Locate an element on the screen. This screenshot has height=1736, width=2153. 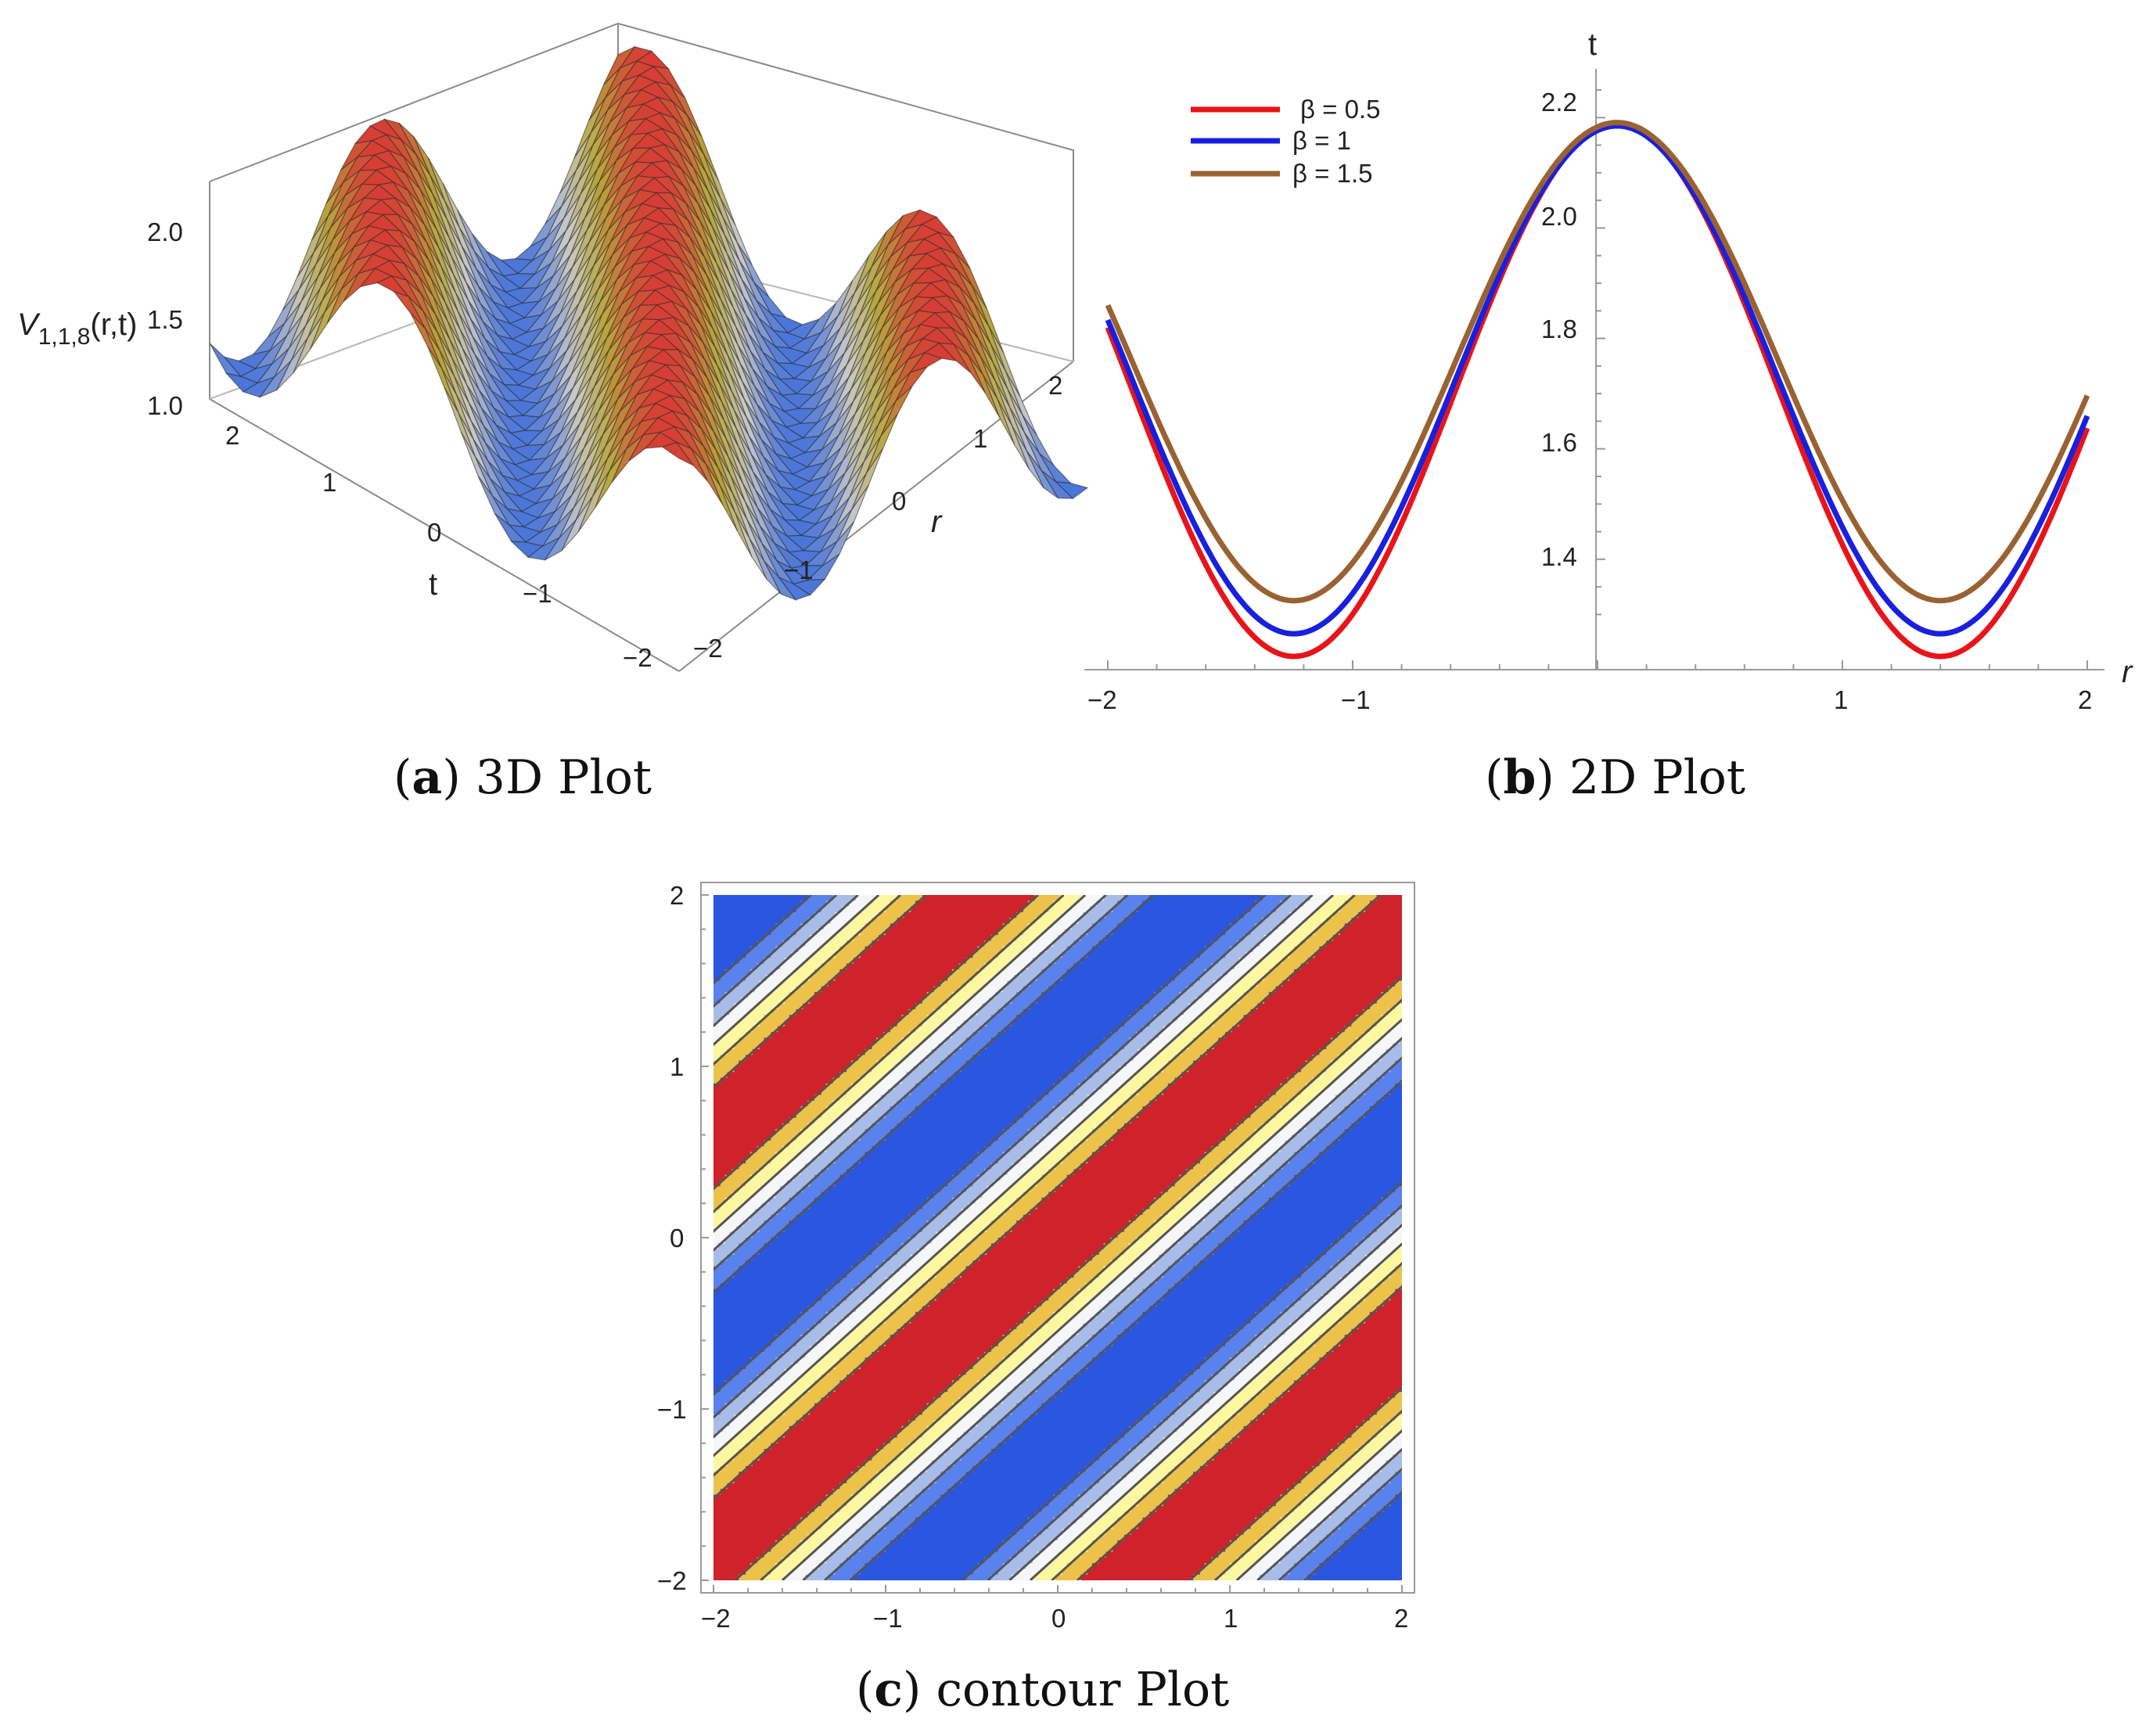
r-tick-2: 2 is located at coordinates (1055, 386).